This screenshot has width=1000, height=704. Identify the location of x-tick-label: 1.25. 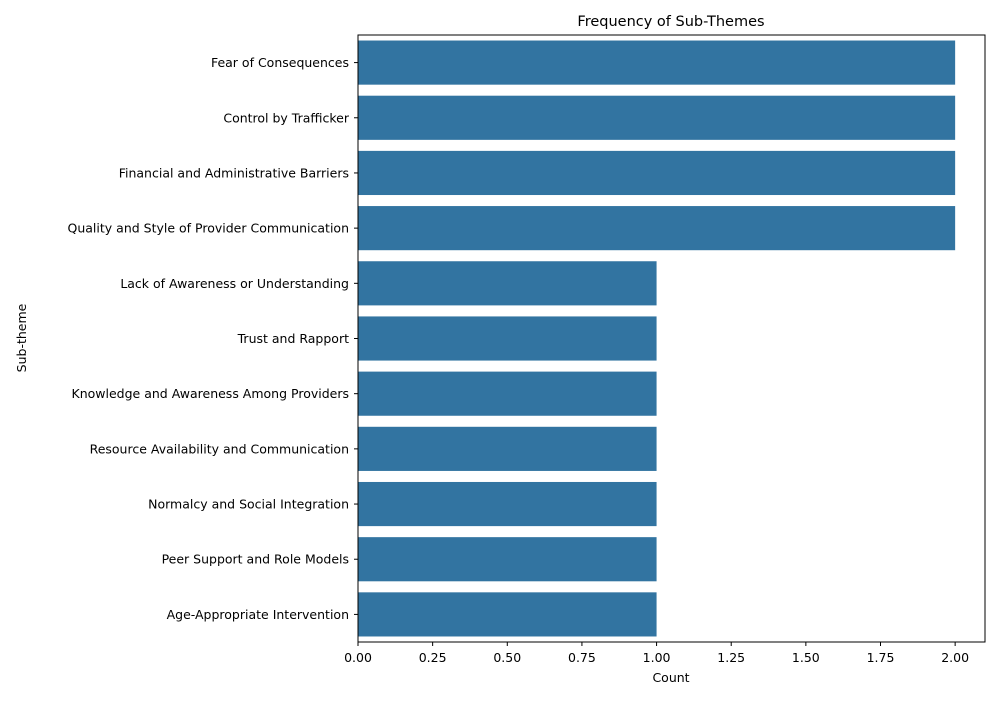
(731, 657).